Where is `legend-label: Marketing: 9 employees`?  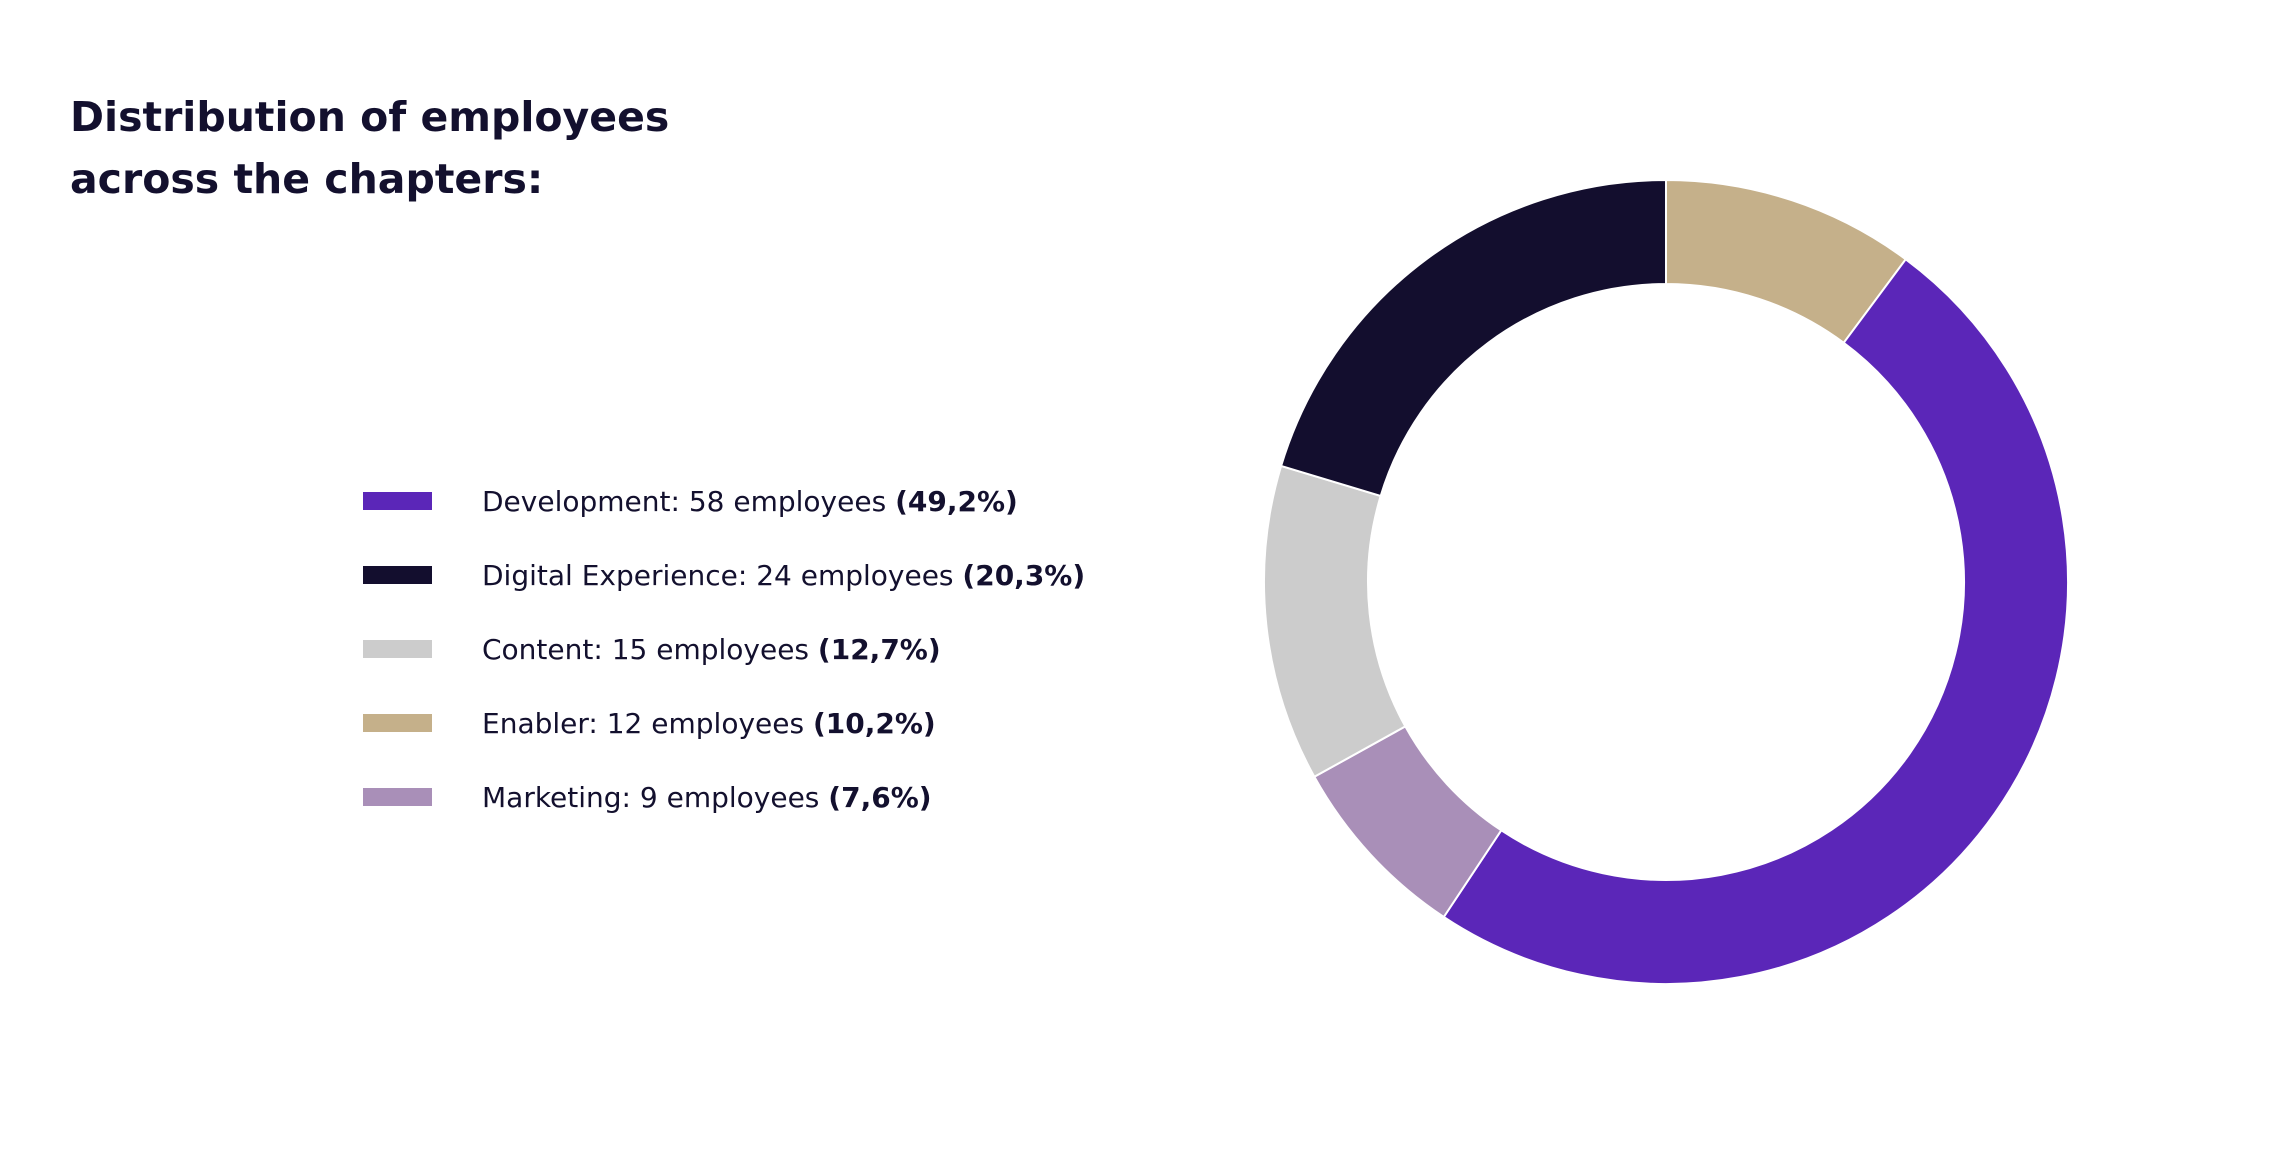 legend-label: Marketing: 9 employees is located at coordinates (655, 797).